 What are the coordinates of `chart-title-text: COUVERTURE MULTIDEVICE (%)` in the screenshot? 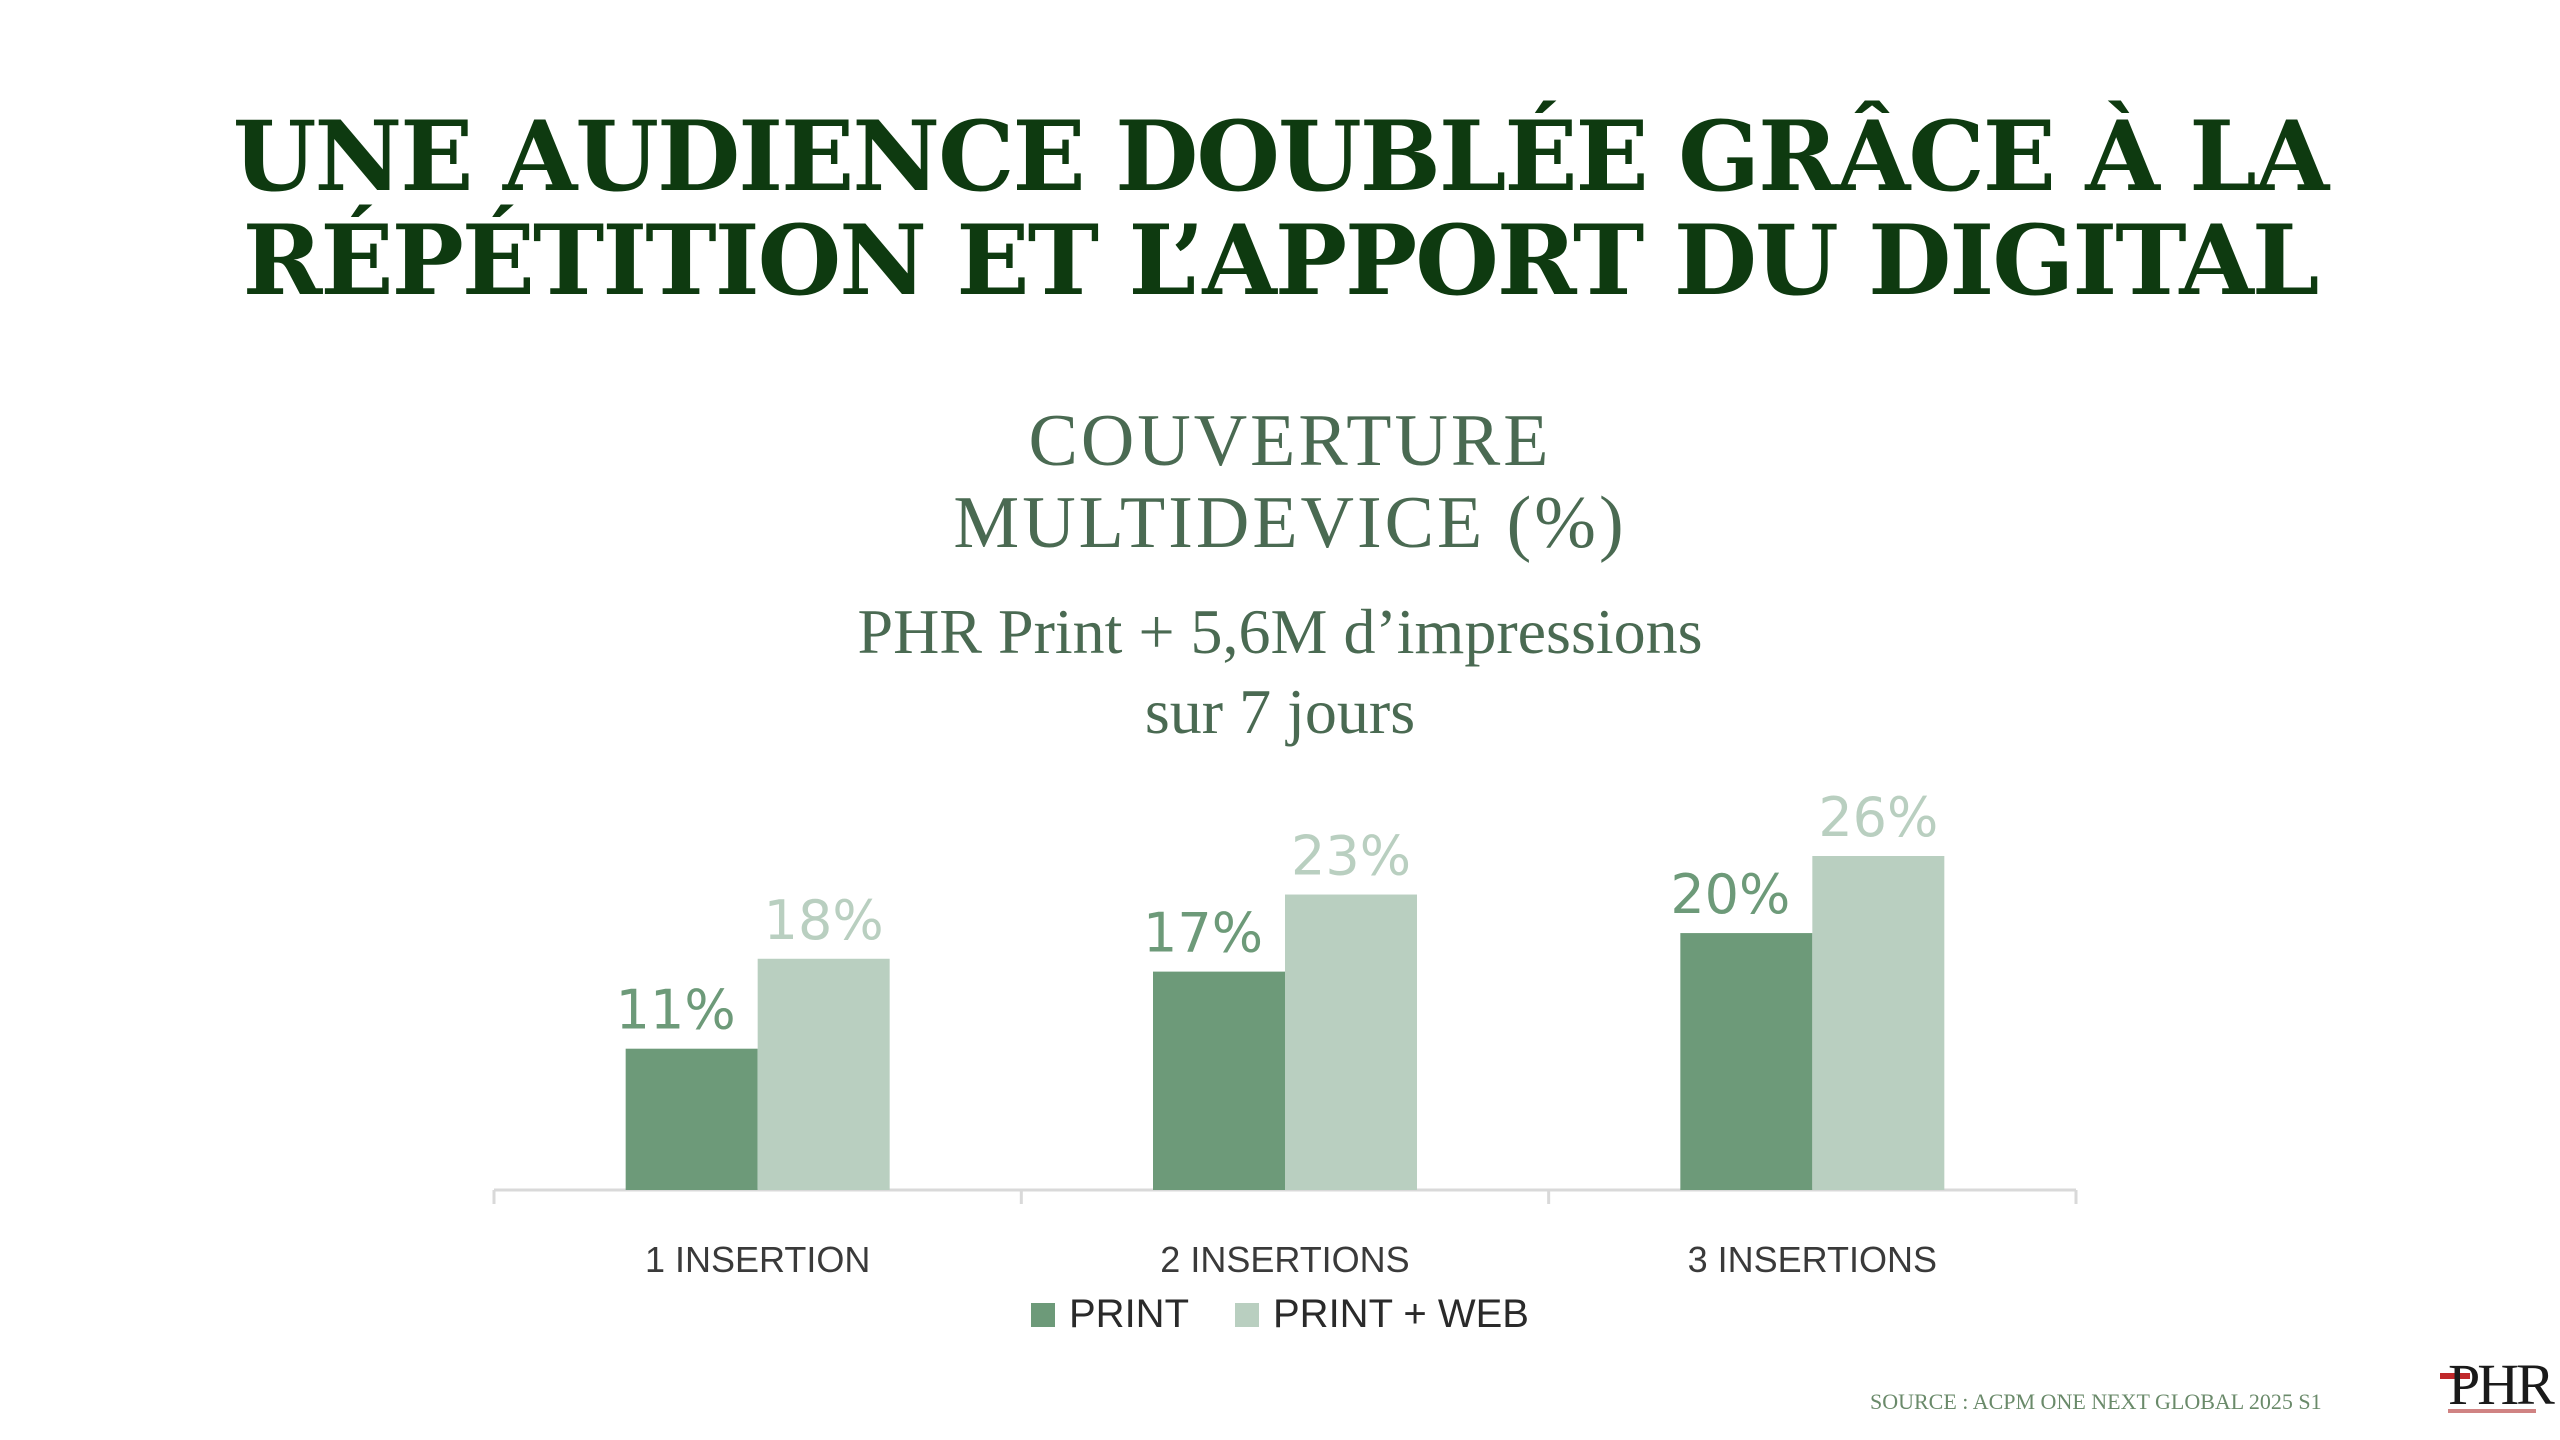 It's located at (1290, 482).